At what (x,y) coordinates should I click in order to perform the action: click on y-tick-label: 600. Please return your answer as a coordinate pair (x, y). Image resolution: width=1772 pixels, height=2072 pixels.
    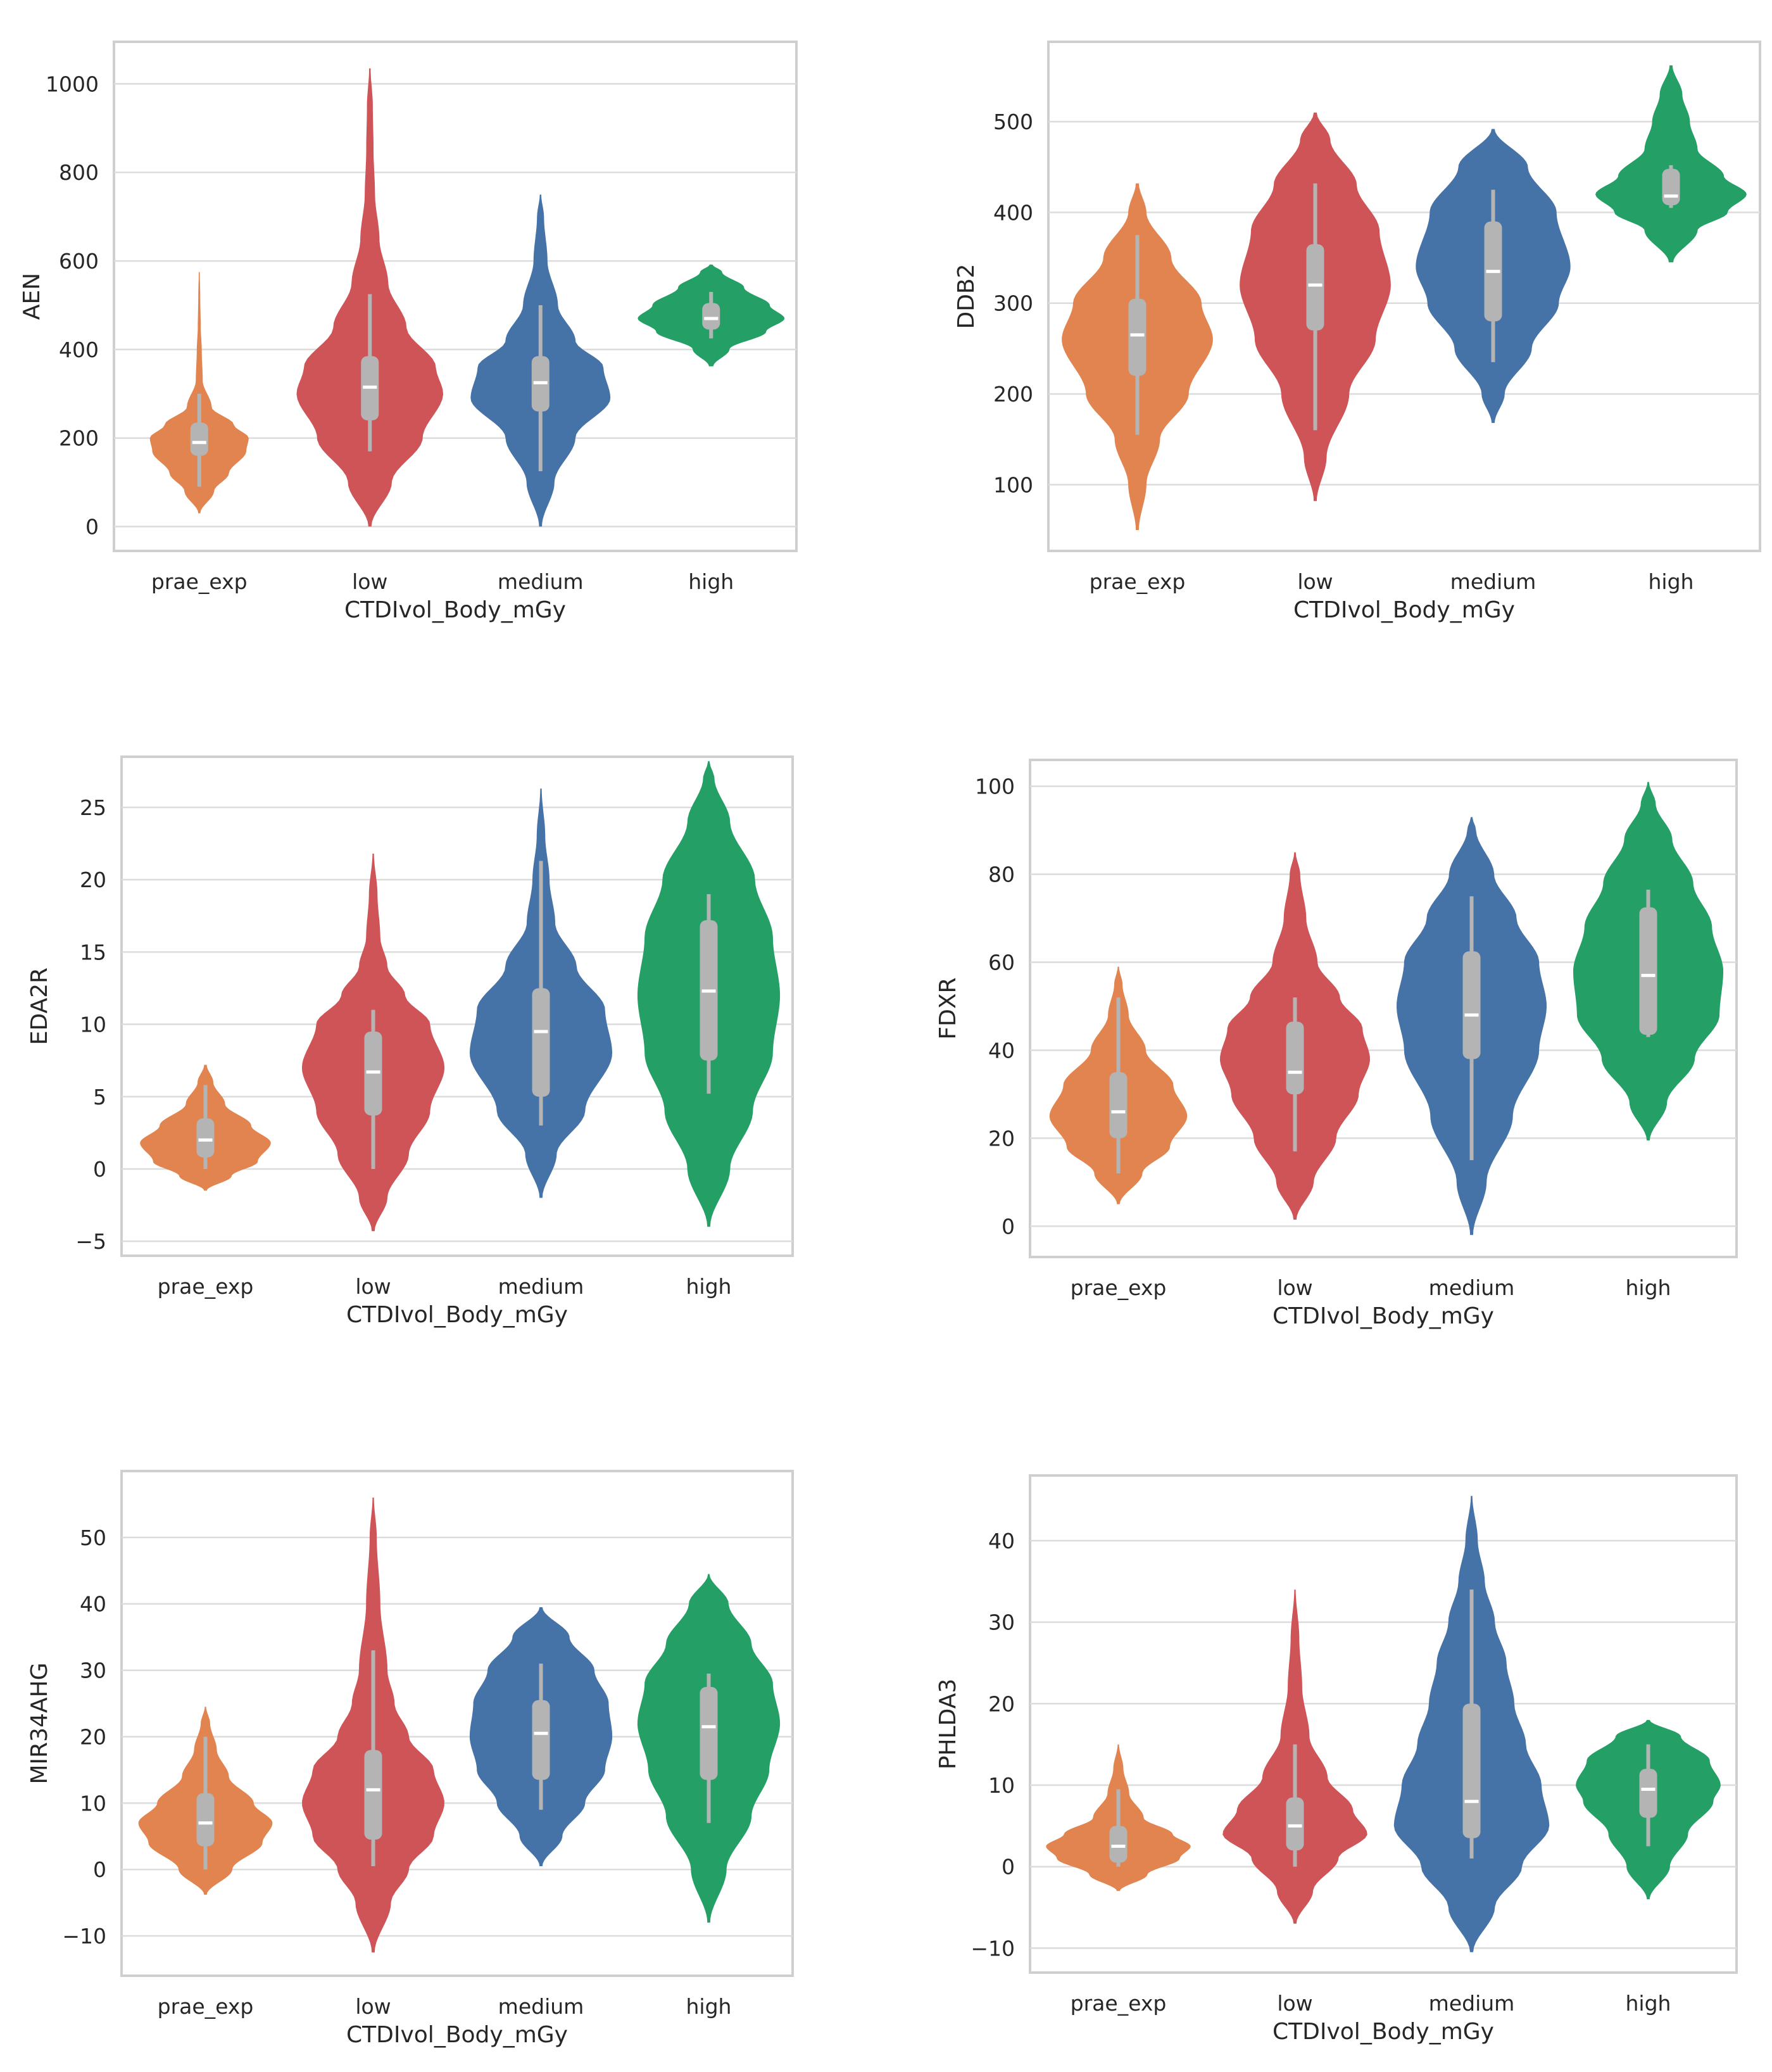
    Looking at the image, I should click on (79, 261).